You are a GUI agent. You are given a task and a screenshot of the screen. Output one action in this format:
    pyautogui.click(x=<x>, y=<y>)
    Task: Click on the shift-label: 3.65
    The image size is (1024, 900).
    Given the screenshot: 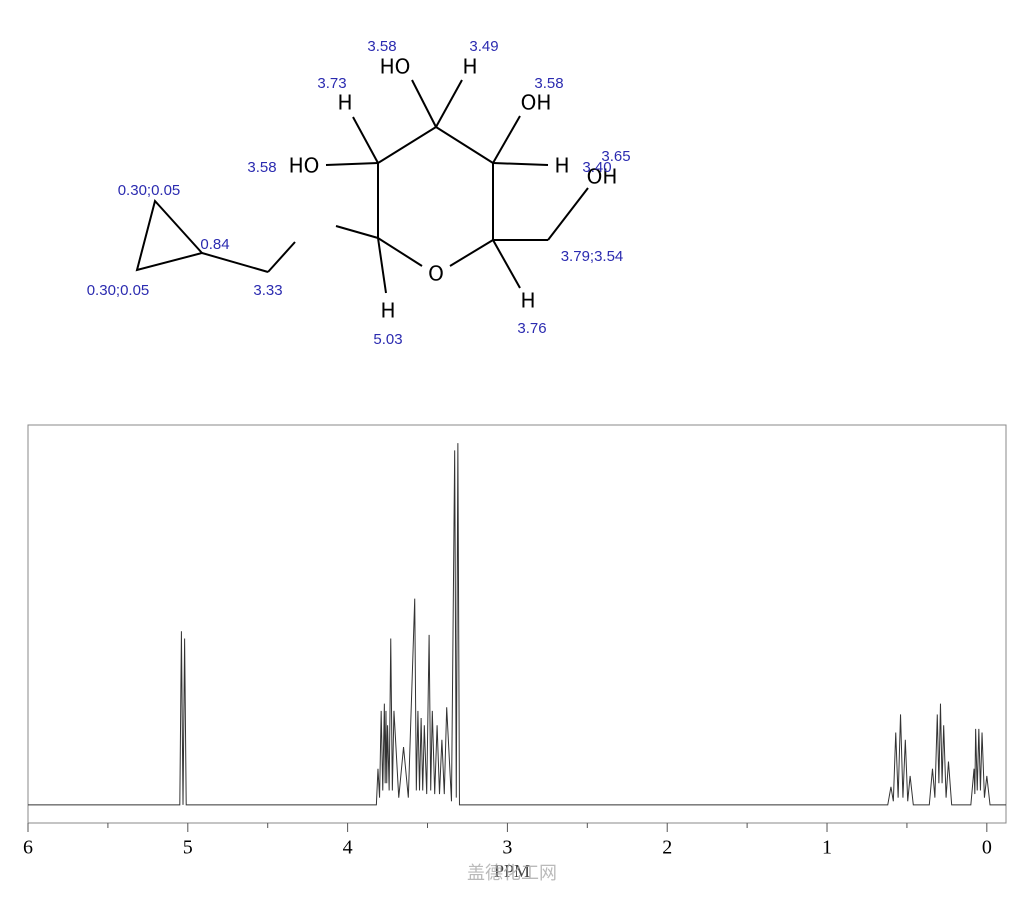 What is the action you would take?
    pyautogui.click(x=615, y=156)
    